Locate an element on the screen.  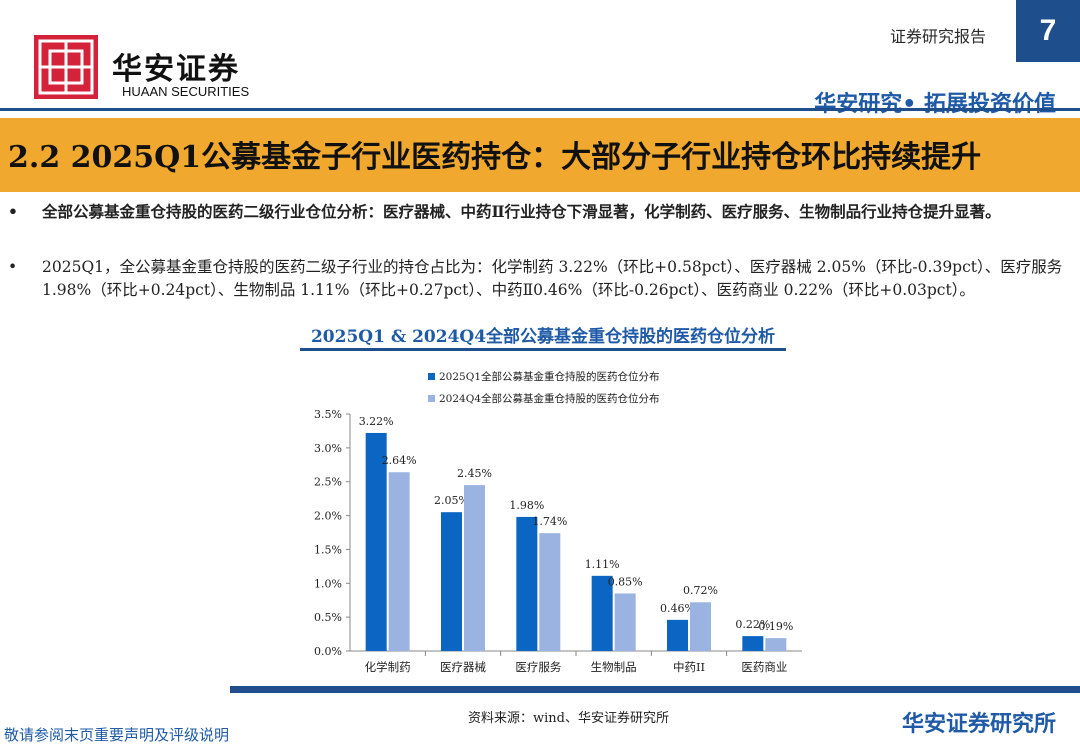
title-bar is located at coordinates (540, 155).